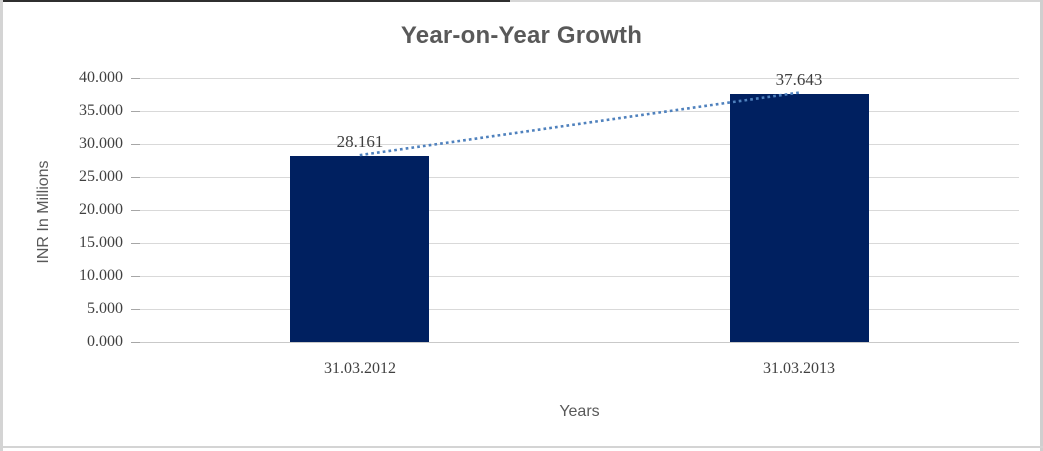 The width and height of the screenshot is (1043, 451). Describe the element at coordinates (521, 1) in the screenshot. I see `frame-border-top` at that location.